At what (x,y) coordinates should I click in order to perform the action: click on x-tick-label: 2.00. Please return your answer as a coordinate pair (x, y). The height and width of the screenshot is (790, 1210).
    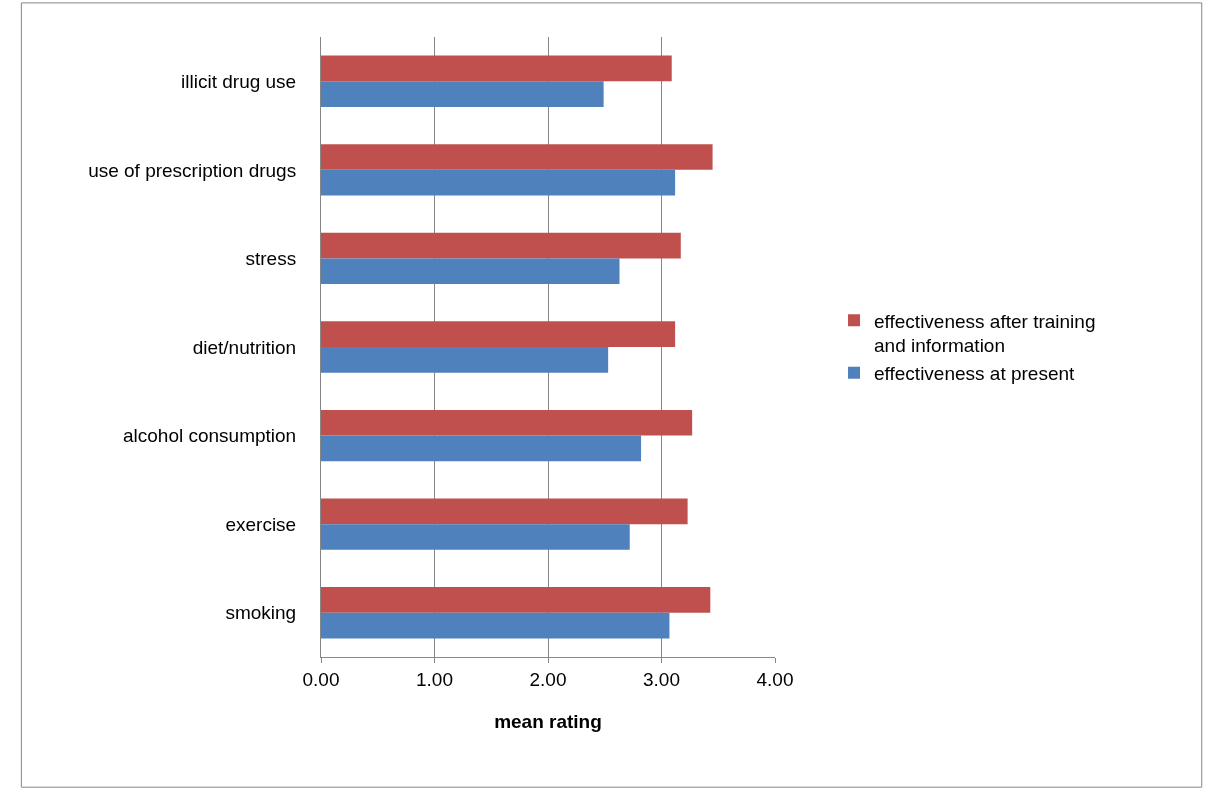
    Looking at the image, I should click on (548, 679).